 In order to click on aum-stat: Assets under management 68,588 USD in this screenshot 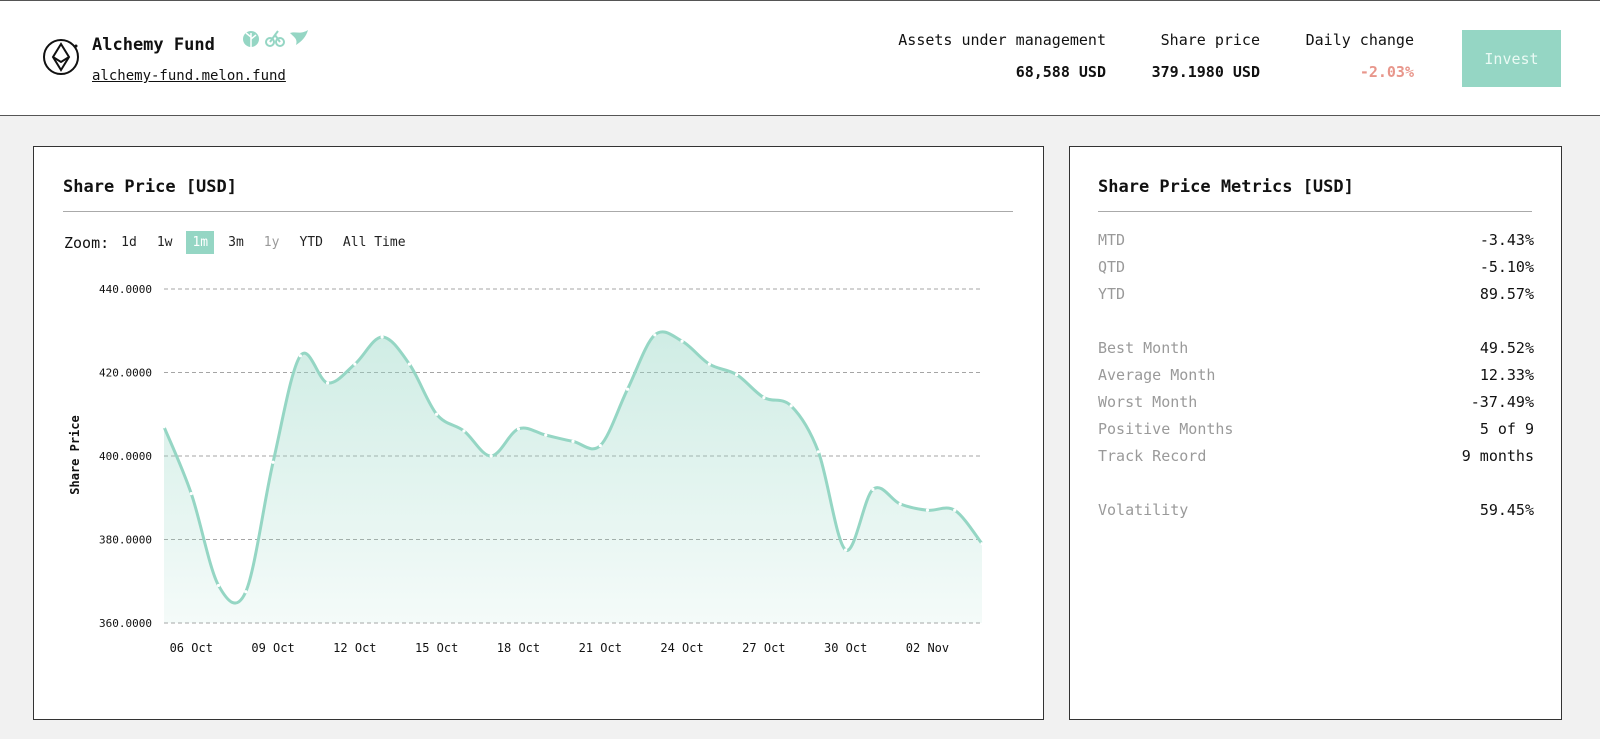, I will do `click(1002, 56)`.